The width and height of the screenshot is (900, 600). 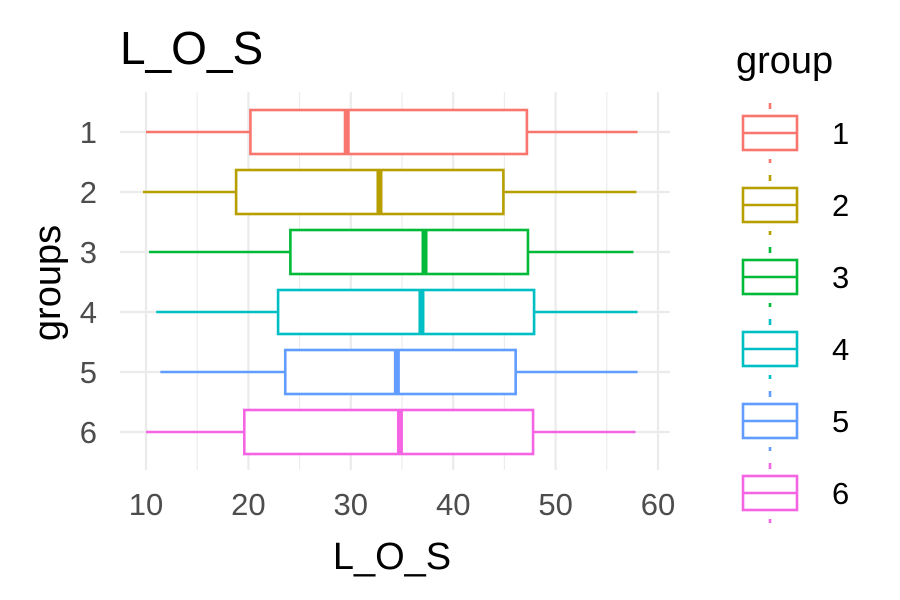 I want to click on legend-item-5: 5, so click(x=795, y=421).